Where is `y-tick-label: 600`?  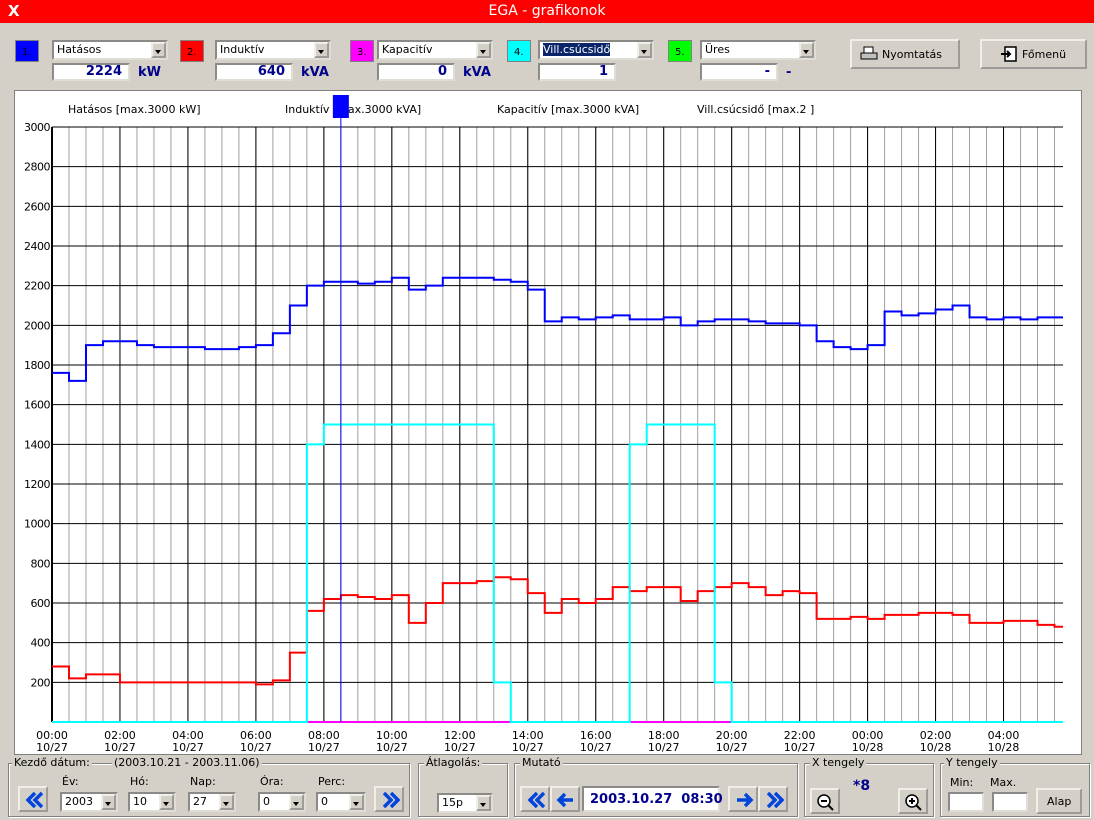 y-tick-label: 600 is located at coordinates (41, 603).